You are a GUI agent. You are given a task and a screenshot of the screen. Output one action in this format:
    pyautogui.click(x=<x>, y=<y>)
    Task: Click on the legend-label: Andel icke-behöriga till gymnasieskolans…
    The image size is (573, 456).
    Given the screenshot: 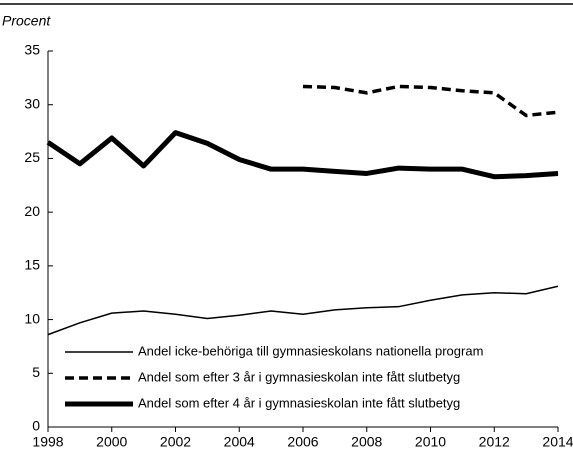 What is the action you would take?
    pyautogui.click(x=310, y=350)
    